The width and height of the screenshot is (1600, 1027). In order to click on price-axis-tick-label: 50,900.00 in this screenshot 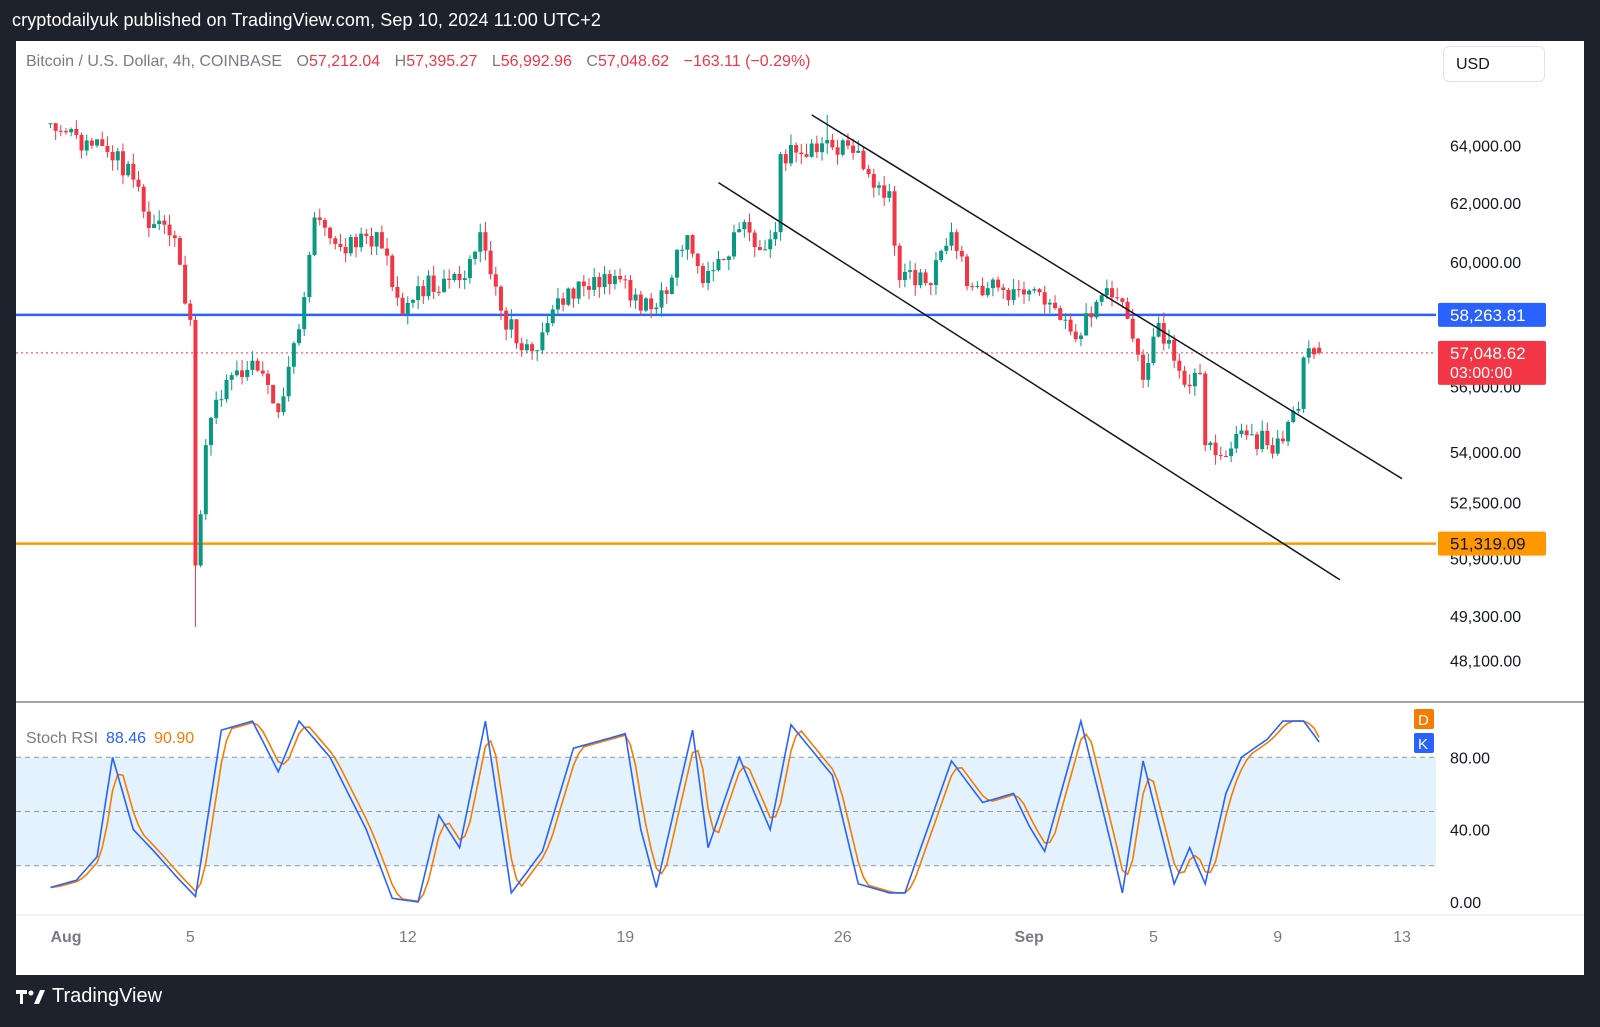, I will do `click(1485, 559)`.